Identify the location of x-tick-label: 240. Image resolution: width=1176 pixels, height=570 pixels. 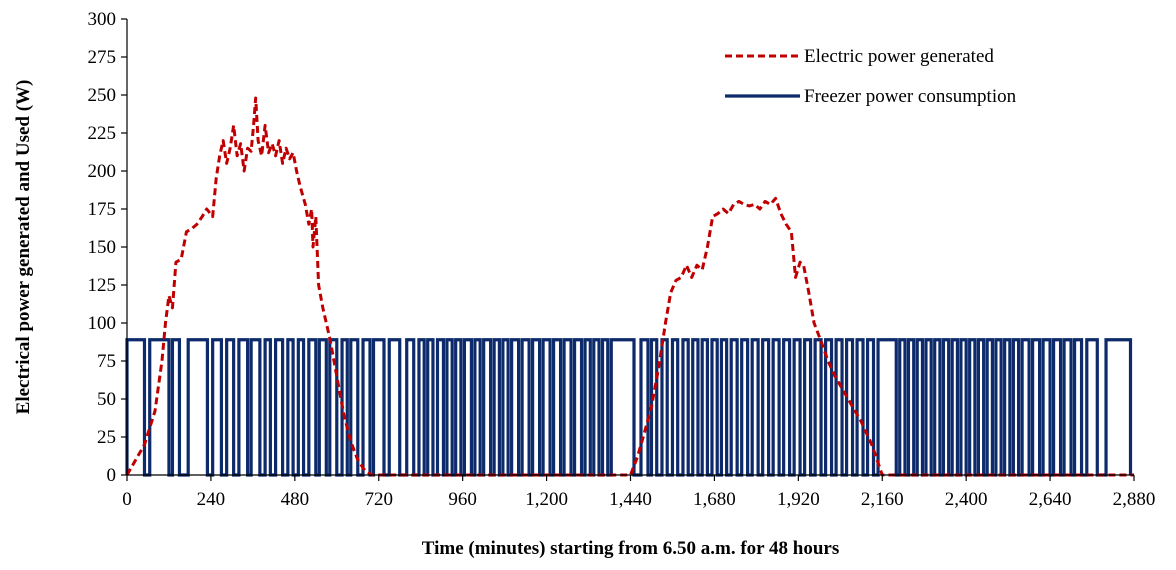
(211, 499).